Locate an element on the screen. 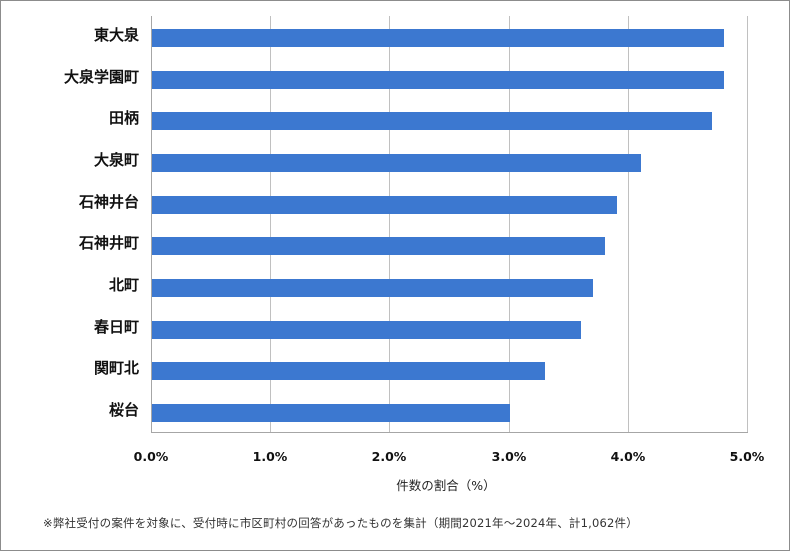  x-axis-line is located at coordinates (449, 432).